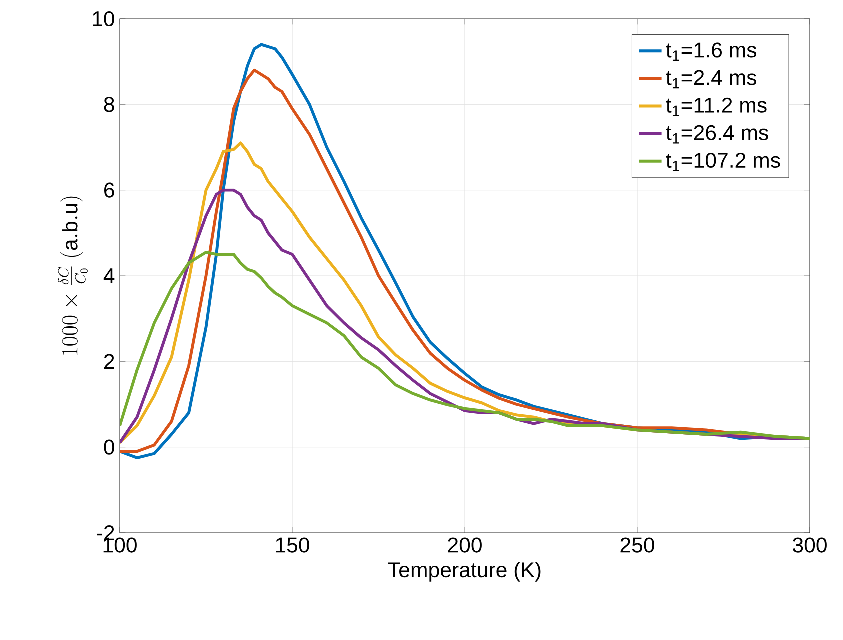 The image size is (843, 640). Describe the element at coordinates (103, 19) in the screenshot. I see `y-tick-label: 10` at that location.